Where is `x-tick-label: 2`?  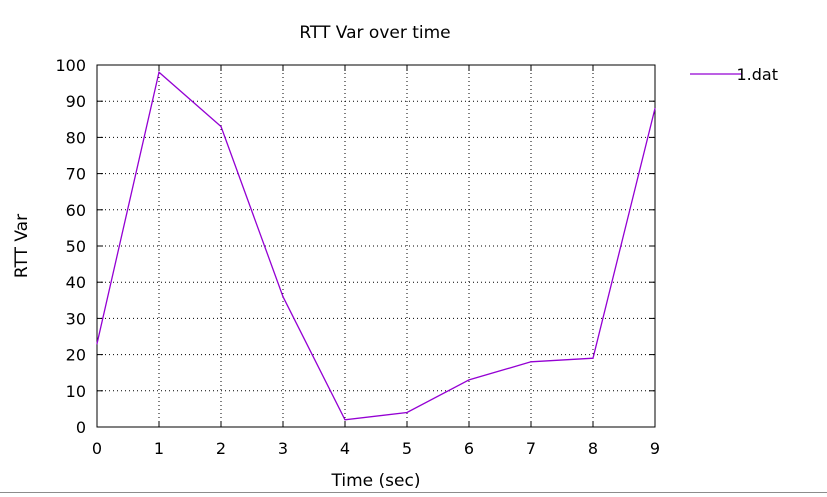
x-tick-label: 2 is located at coordinates (221, 448).